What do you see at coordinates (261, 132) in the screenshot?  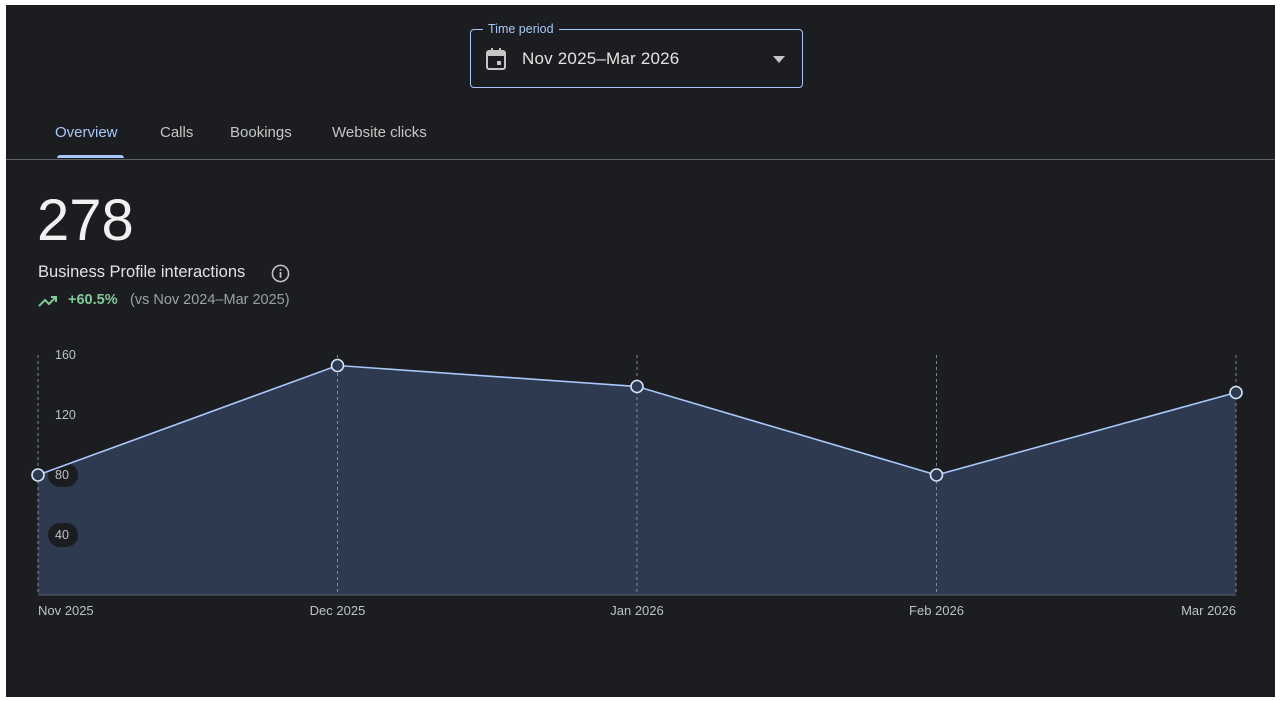 I see `tab-bookings: Bookings` at bounding box center [261, 132].